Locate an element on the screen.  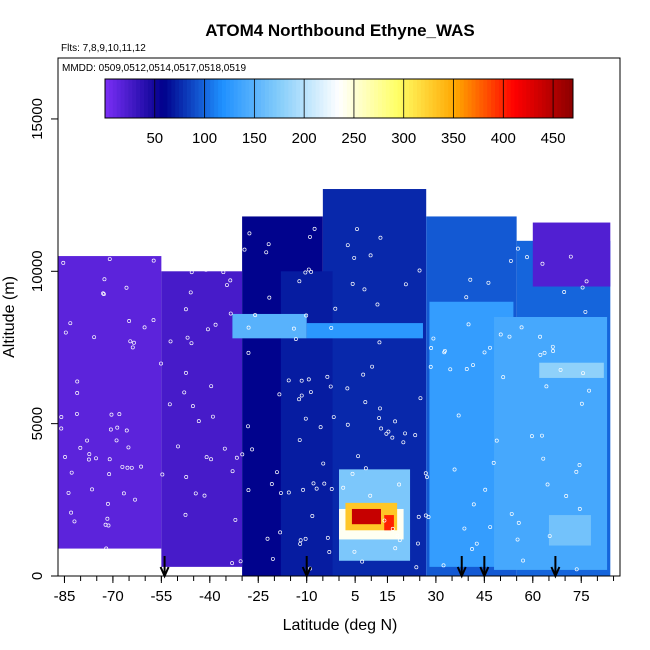
colorbar-tick-label: 350 is located at coordinates (453, 138).